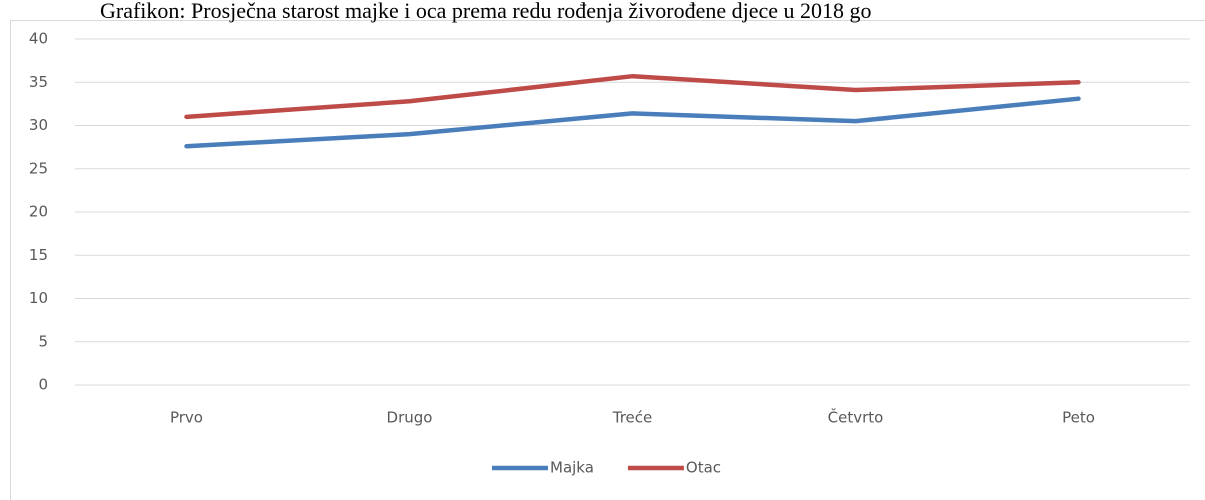 This screenshot has width=1205, height=500. What do you see at coordinates (43, 341) in the screenshot?
I see `y-tick-label: 5` at bounding box center [43, 341].